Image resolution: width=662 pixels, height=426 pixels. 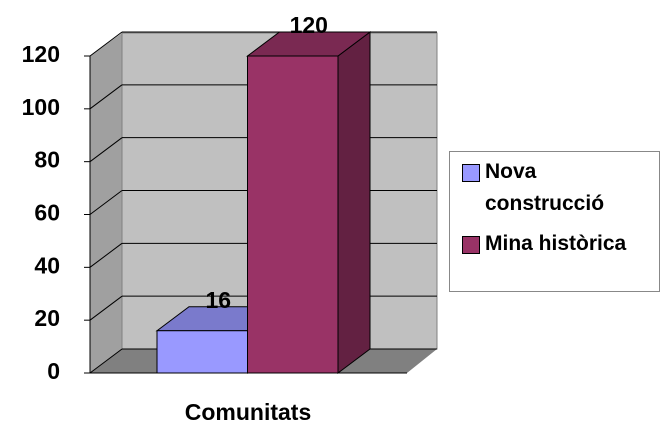 What do you see at coordinates (41, 107) in the screenshot?
I see `y-tick-label: 100` at bounding box center [41, 107].